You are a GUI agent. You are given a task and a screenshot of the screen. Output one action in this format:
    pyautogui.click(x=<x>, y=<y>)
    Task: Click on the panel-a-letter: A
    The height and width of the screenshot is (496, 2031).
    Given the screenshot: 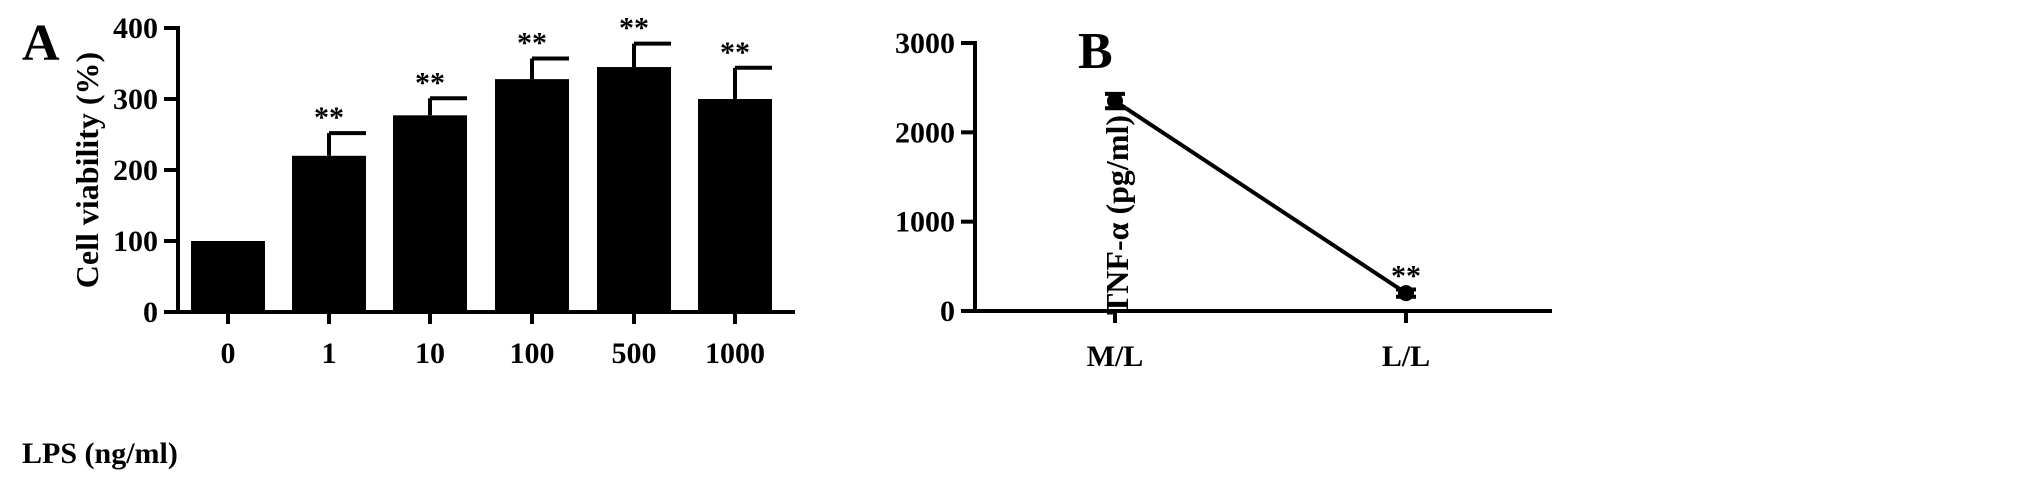 What is the action you would take?
    pyautogui.click(x=41, y=43)
    